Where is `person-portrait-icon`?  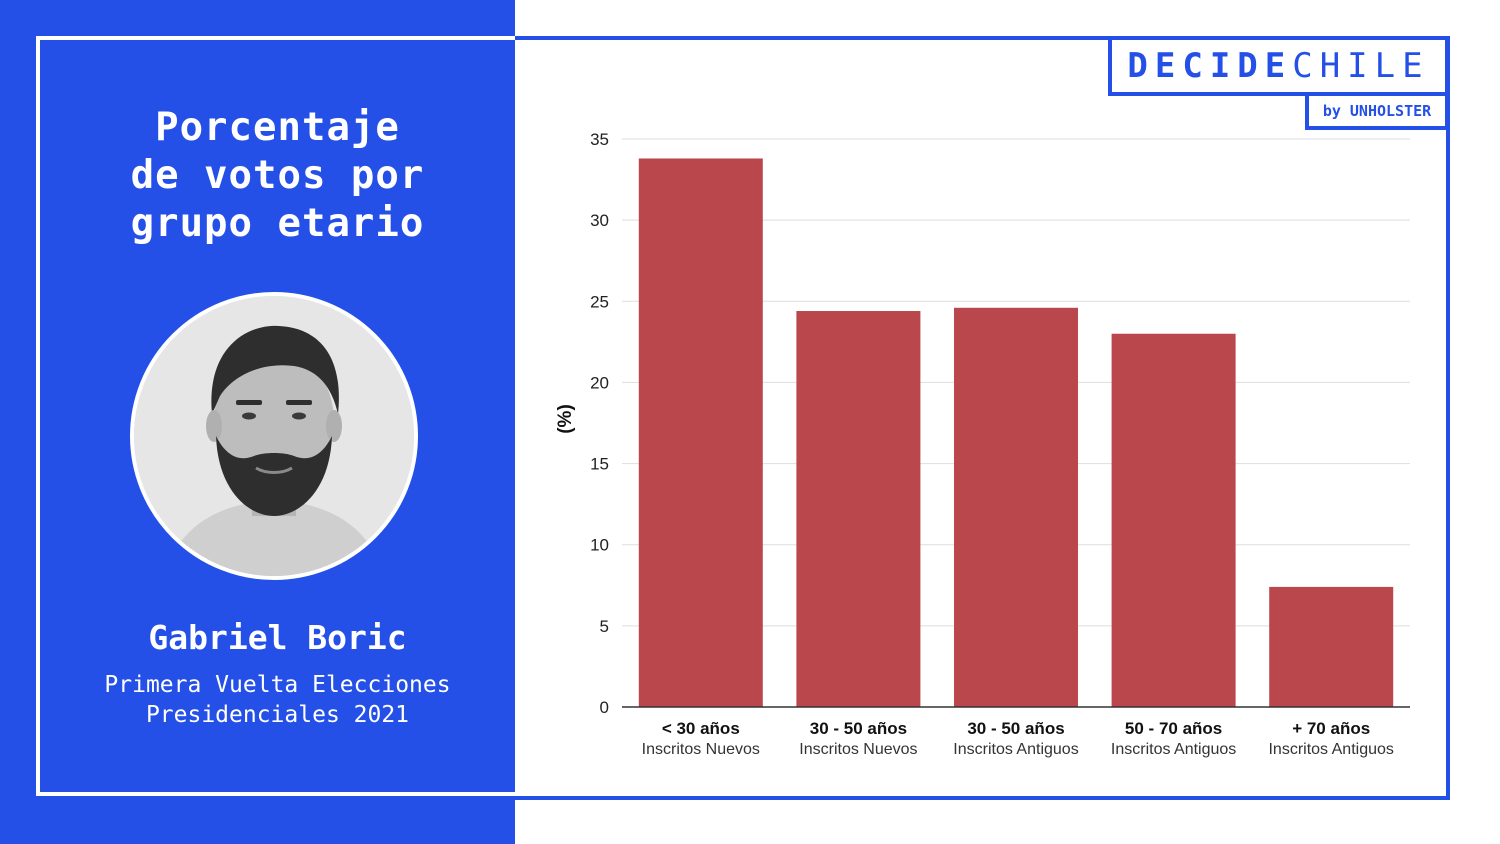
person-portrait-icon is located at coordinates (274, 436).